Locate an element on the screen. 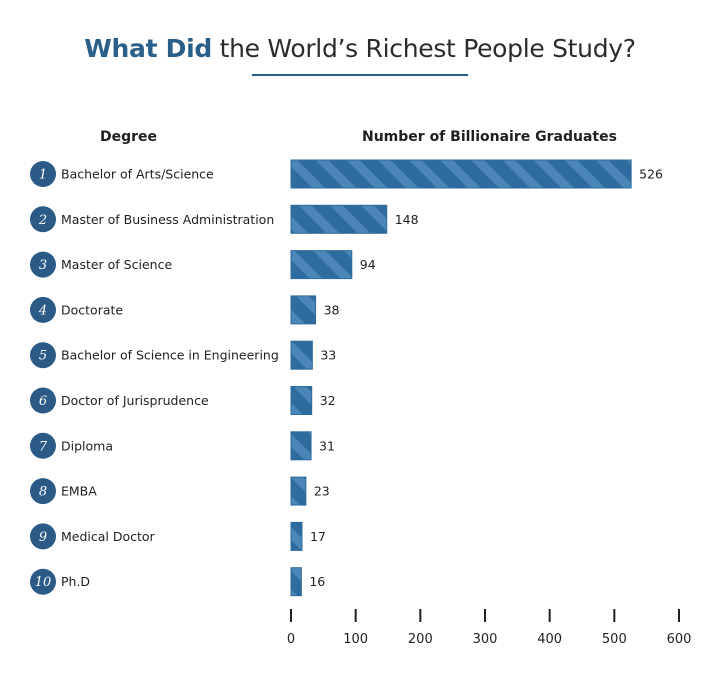 The height and width of the screenshot is (688, 720). degree-row: 1 Bachelor of Arts/Science 526 is located at coordinates (346, 174).